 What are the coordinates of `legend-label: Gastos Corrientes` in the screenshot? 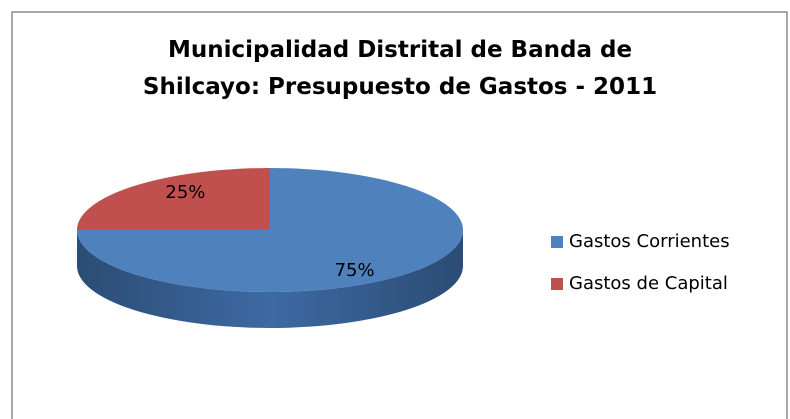 It's located at (649, 241).